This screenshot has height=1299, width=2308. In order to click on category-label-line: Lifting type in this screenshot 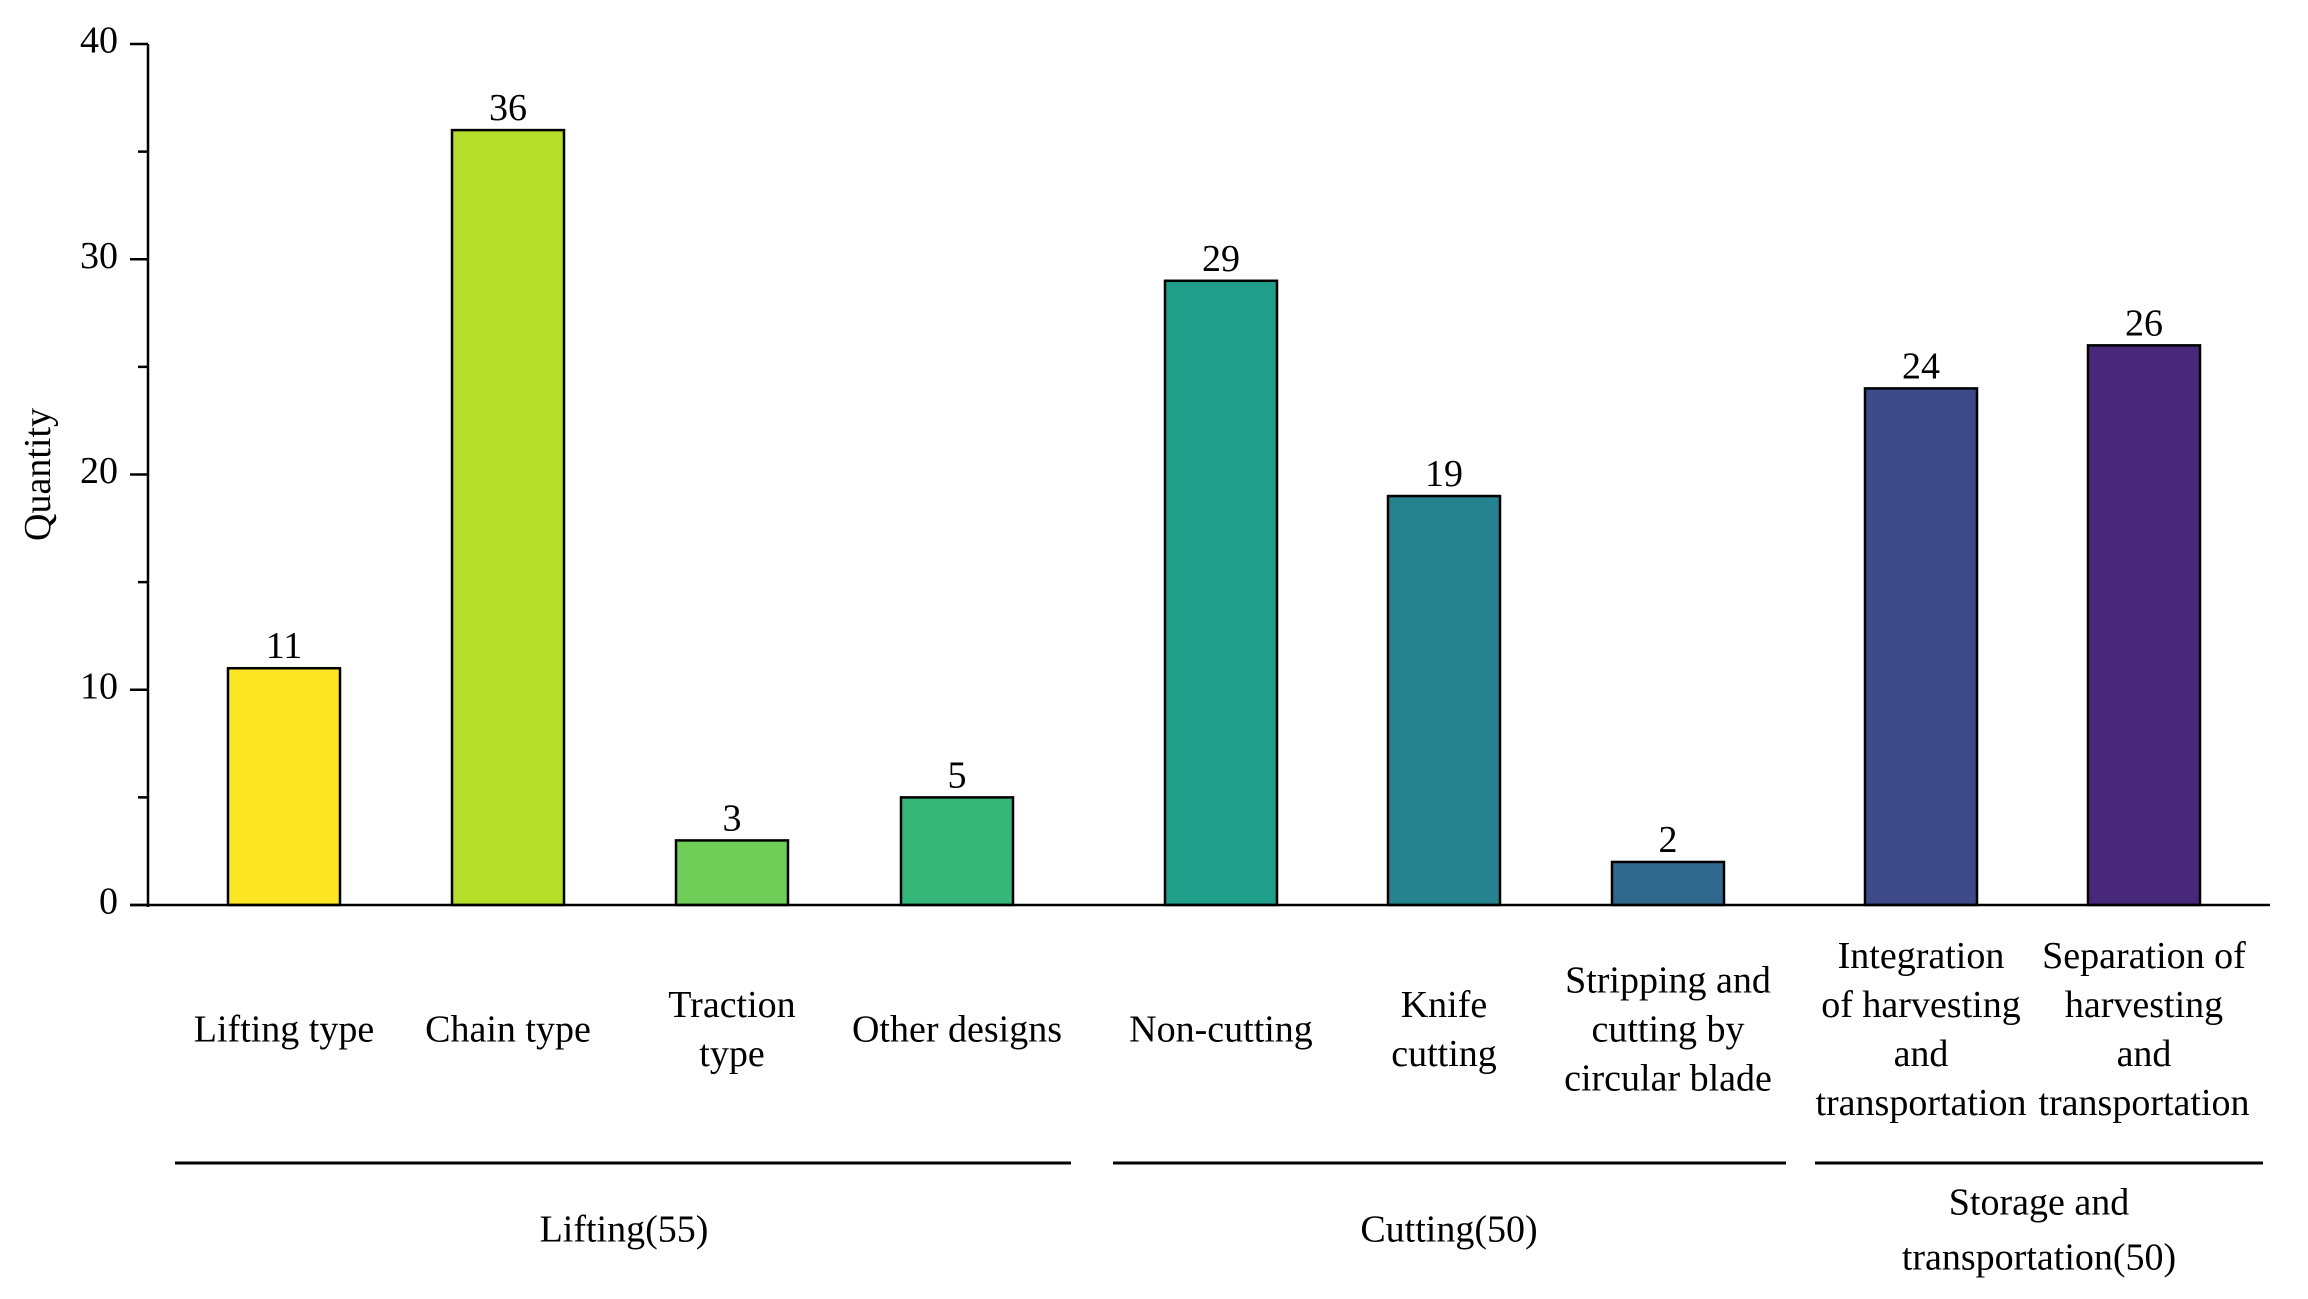, I will do `click(284, 1030)`.